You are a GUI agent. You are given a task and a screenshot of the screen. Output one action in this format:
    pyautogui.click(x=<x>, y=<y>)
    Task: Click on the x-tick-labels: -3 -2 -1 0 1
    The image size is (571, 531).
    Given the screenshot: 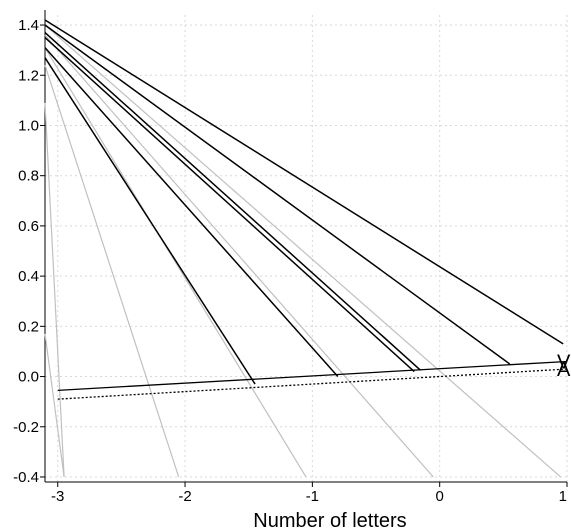 What is the action you would take?
    pyautogui.click(x=309, y=496)
    